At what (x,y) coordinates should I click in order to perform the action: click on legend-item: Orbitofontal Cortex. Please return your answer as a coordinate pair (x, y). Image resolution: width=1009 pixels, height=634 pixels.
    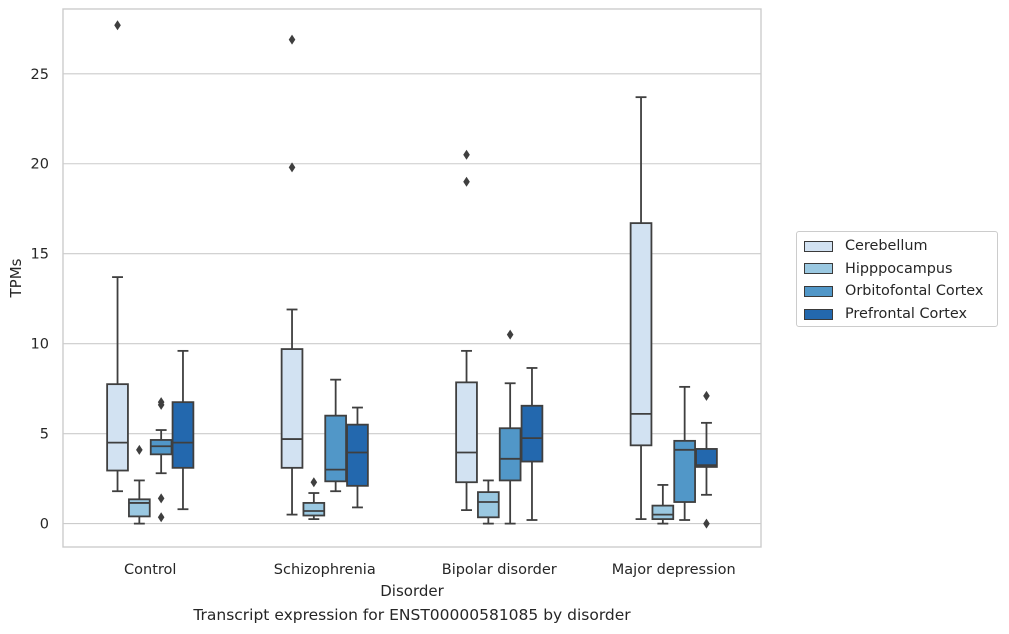
    Looking at the image, I should click on (900, 291).